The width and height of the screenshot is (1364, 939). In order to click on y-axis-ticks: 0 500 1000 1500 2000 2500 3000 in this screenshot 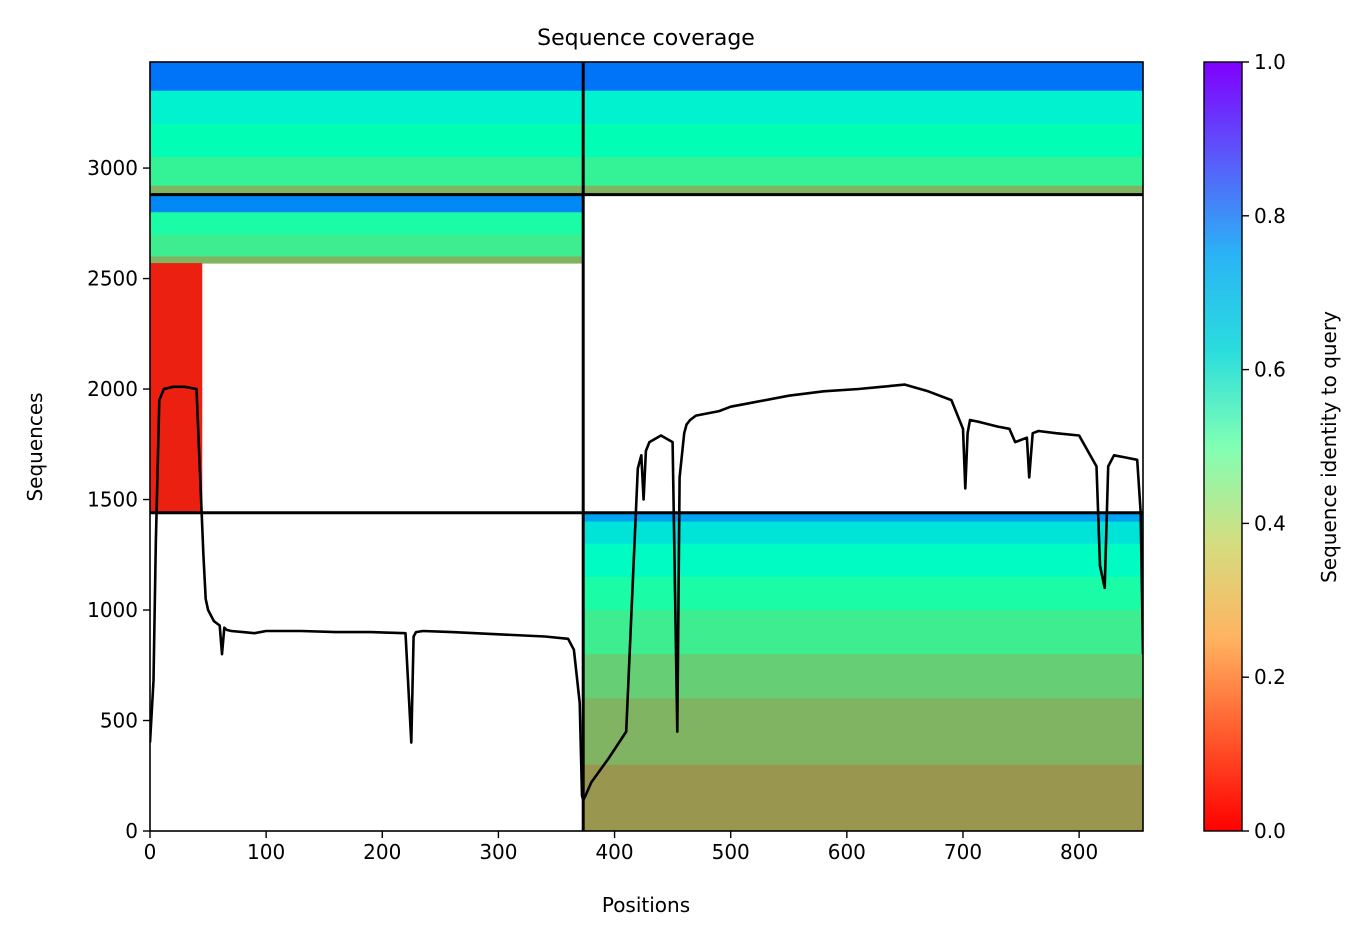, I will do `click(118, 499)`.